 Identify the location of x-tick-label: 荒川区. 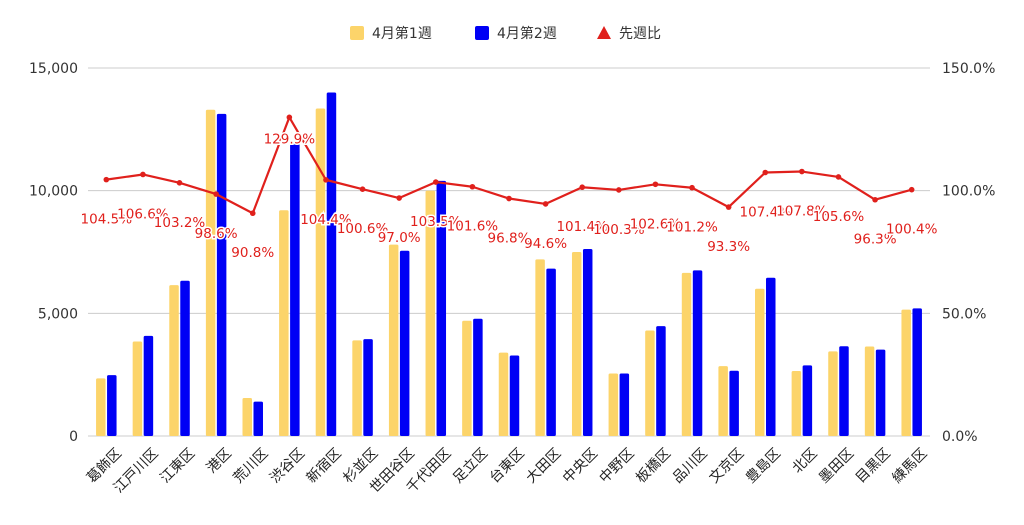
(250, 465).